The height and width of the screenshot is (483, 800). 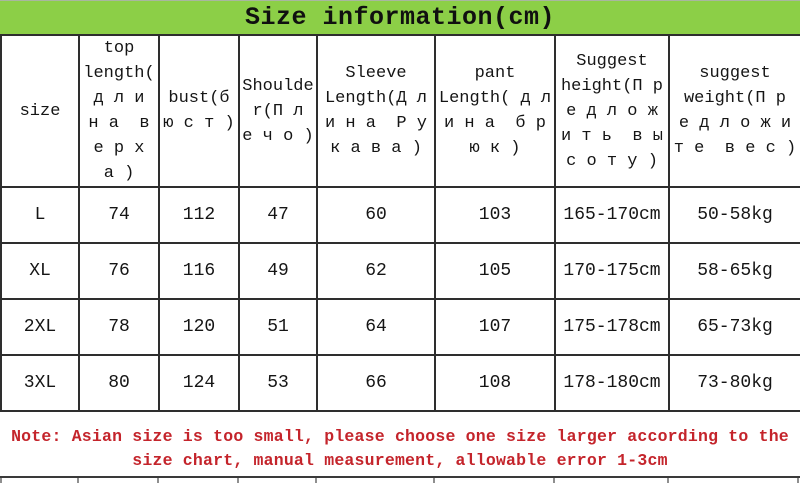 I want to click on measurement-cell: 120, so click(x=199, y=327).